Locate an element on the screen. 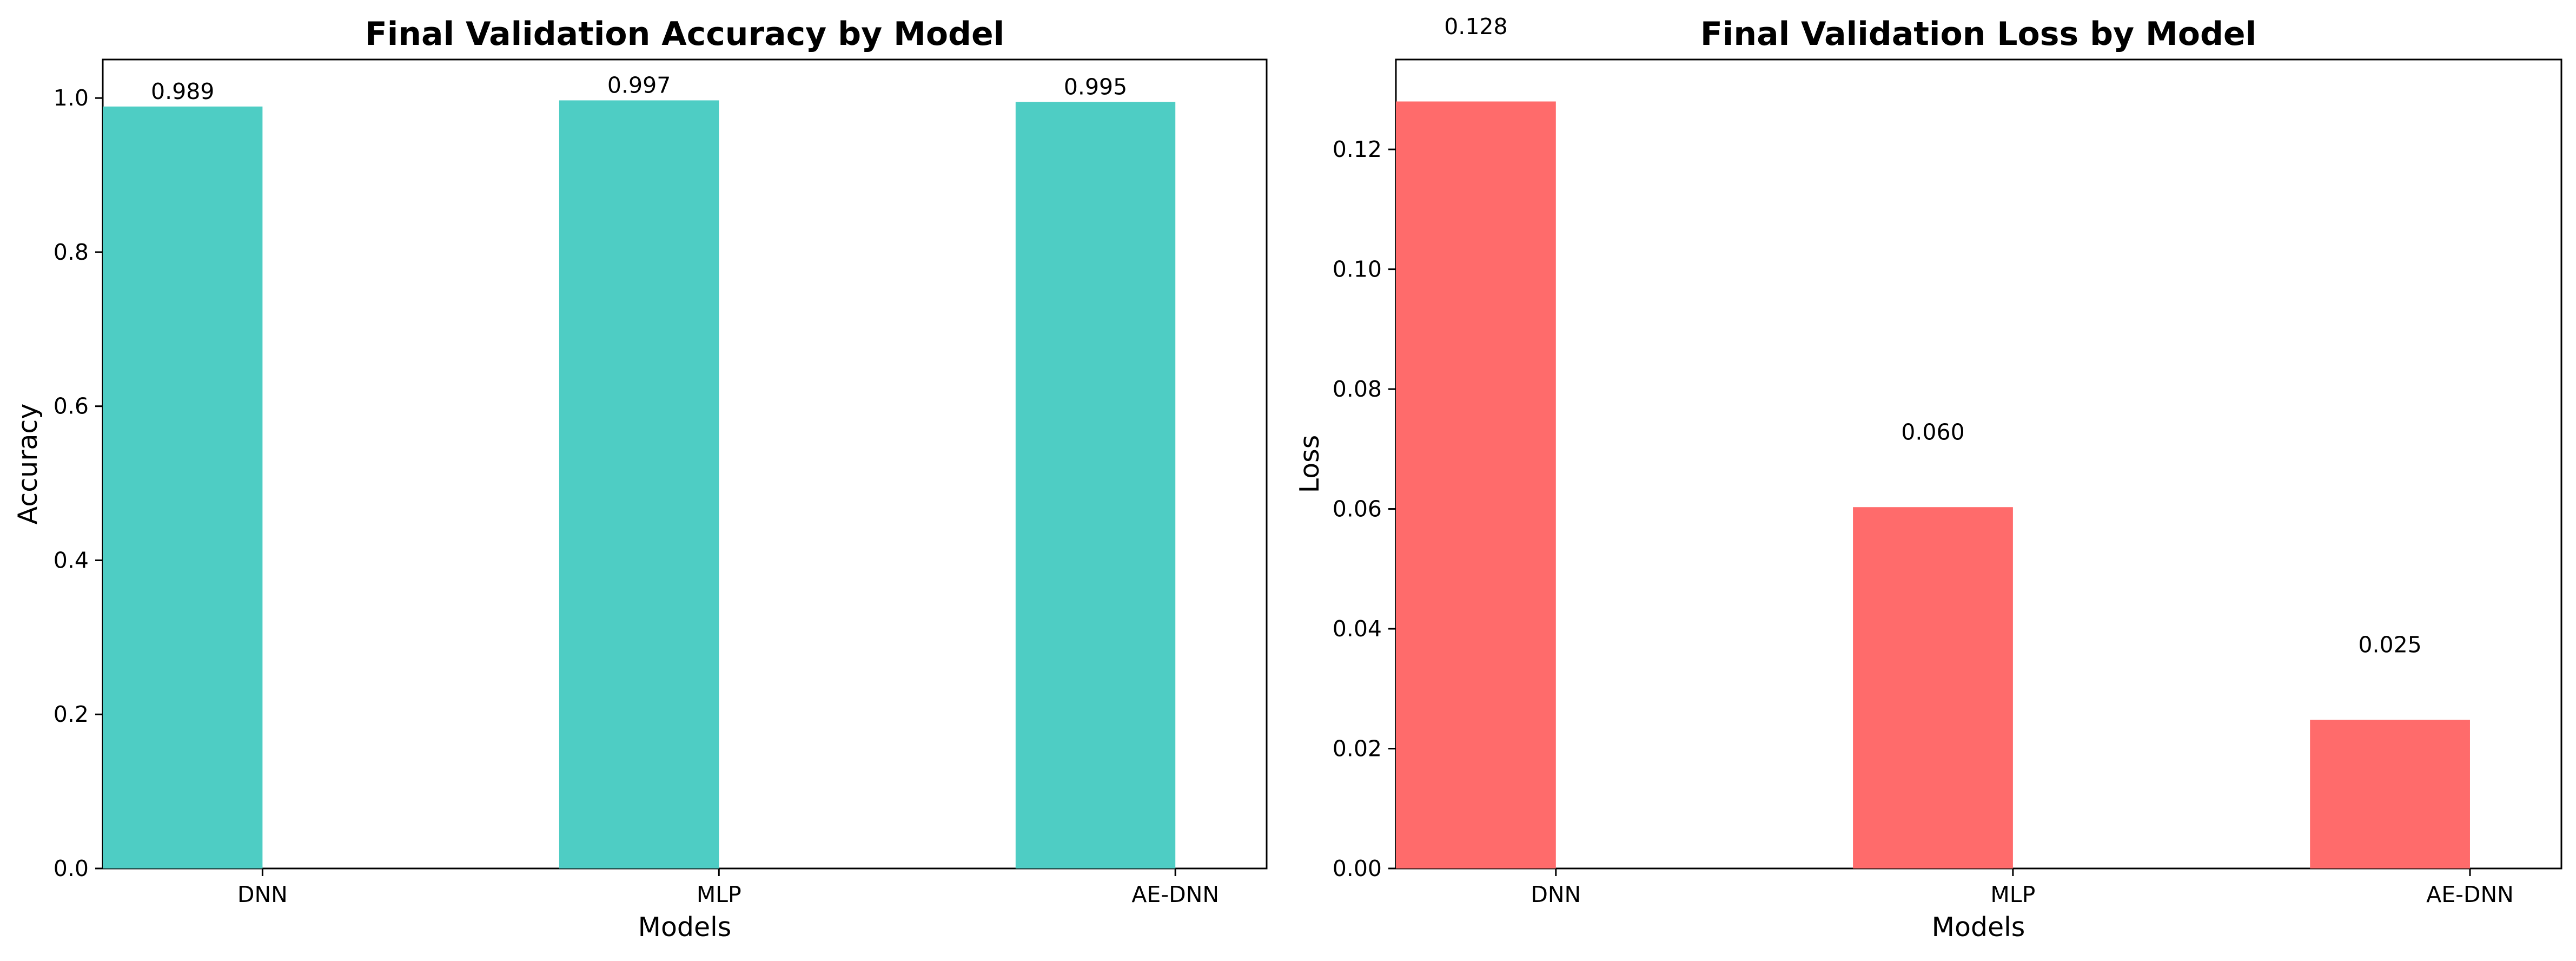 The height and width of the screenshot is (961, 2576). data-label-dnn: 0.989 is located at coordinates (183, 91).